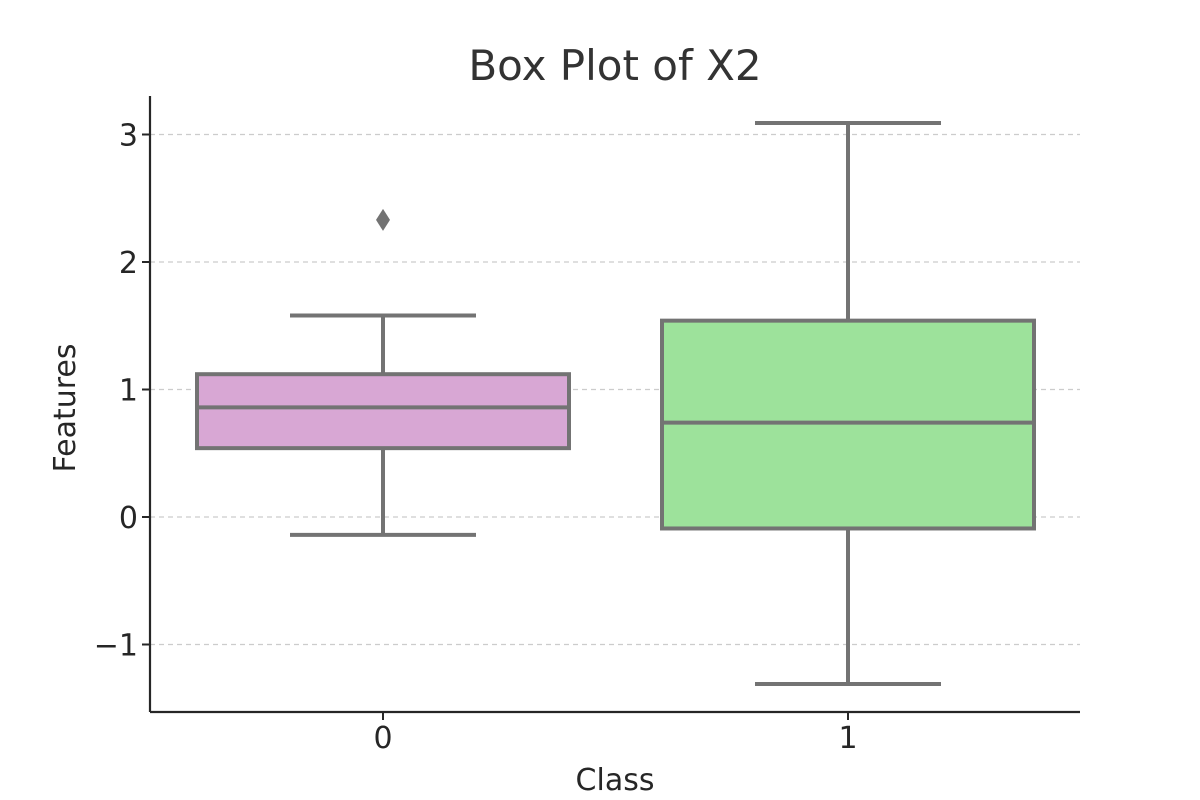  I want to click on y-tick-label: 1, so click(128, 391).